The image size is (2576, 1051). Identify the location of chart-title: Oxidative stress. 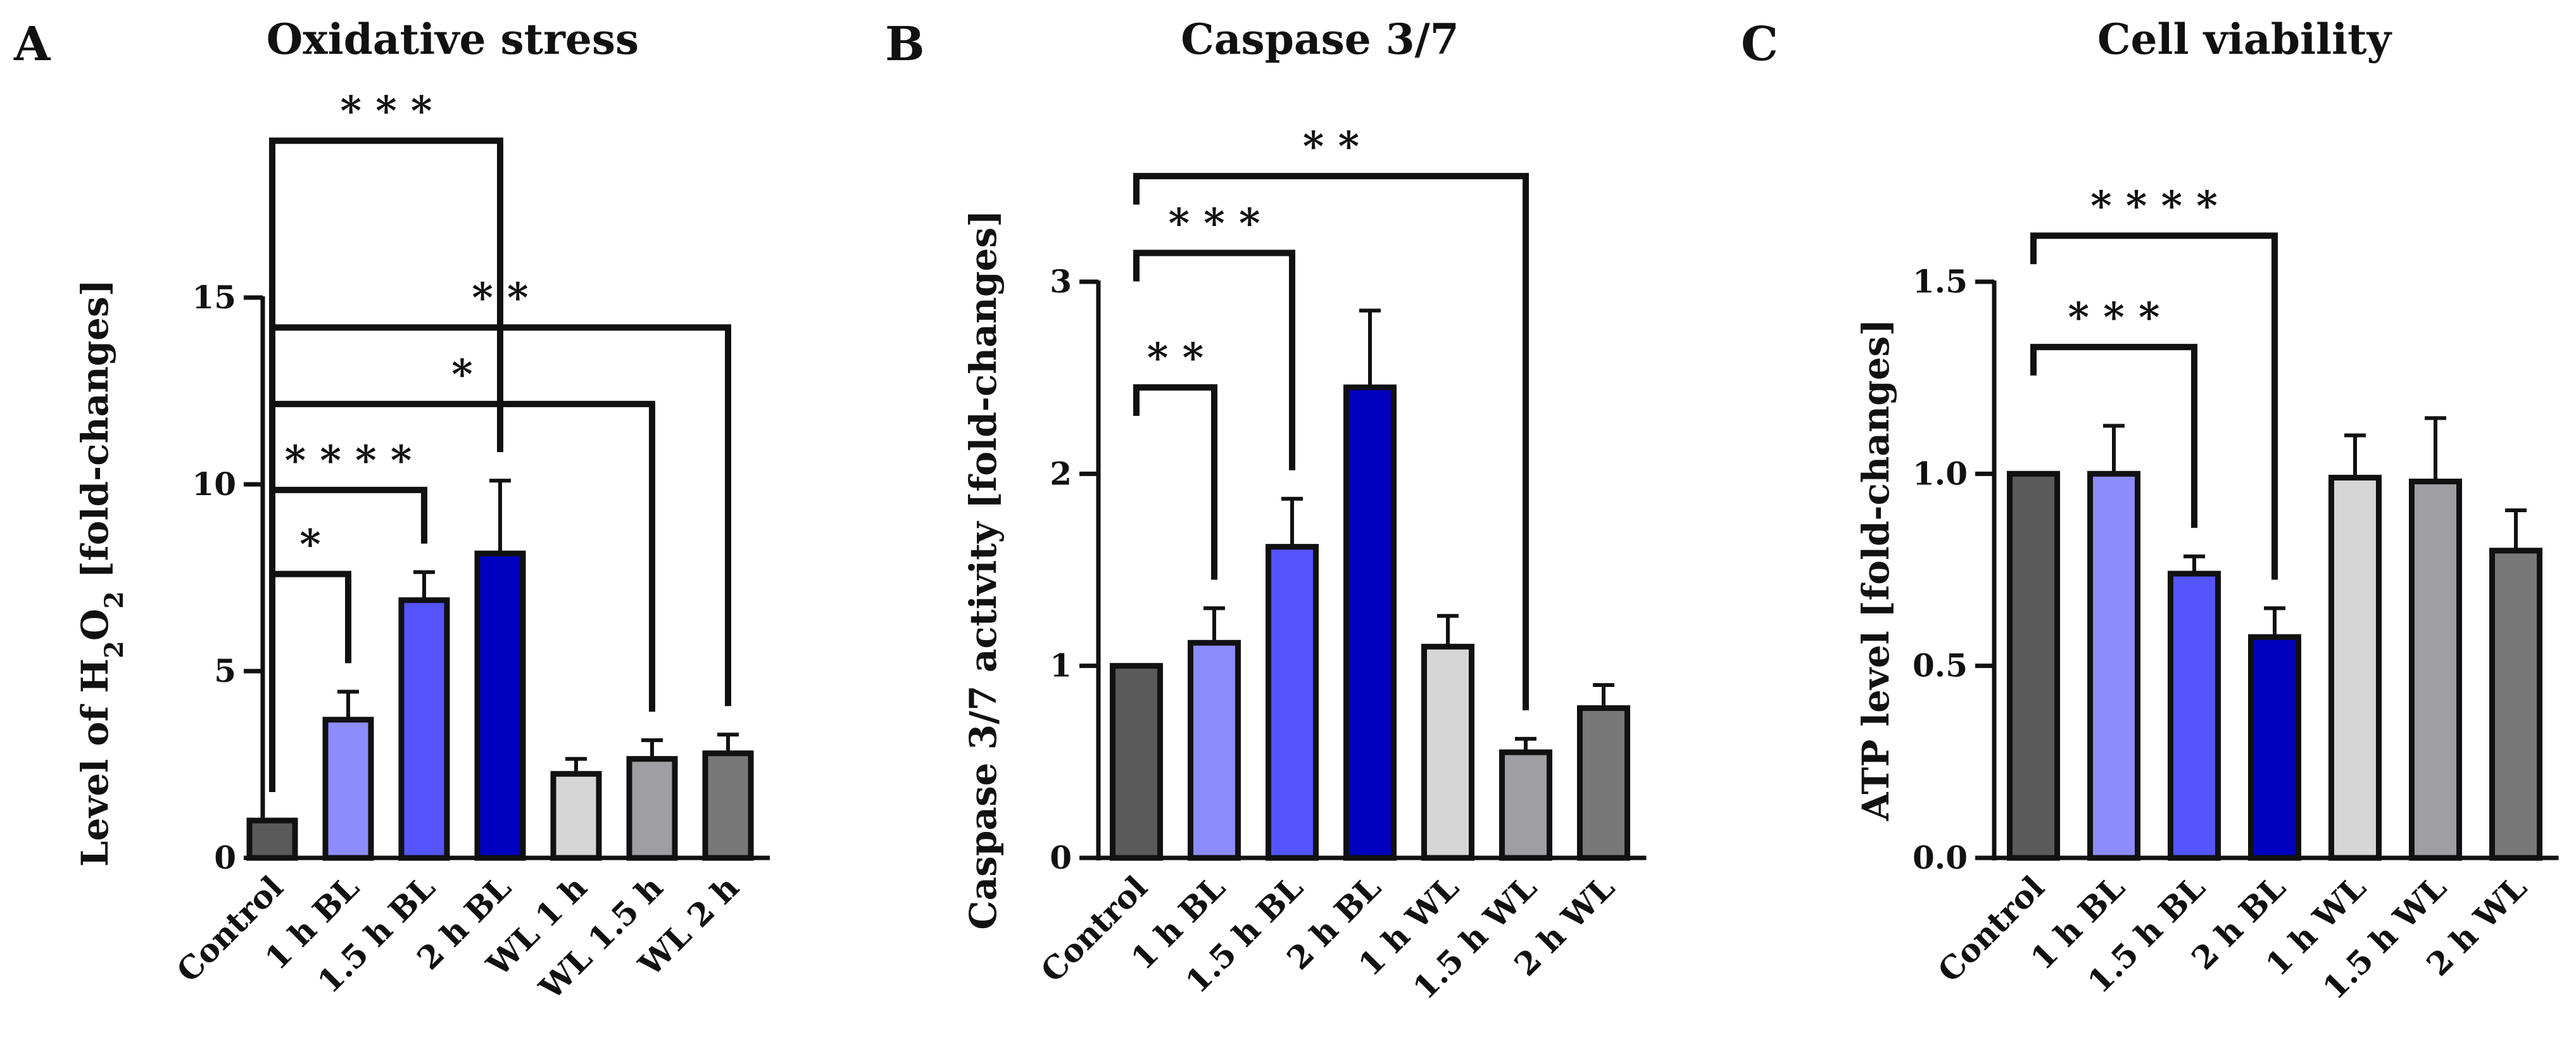
(453, 39).